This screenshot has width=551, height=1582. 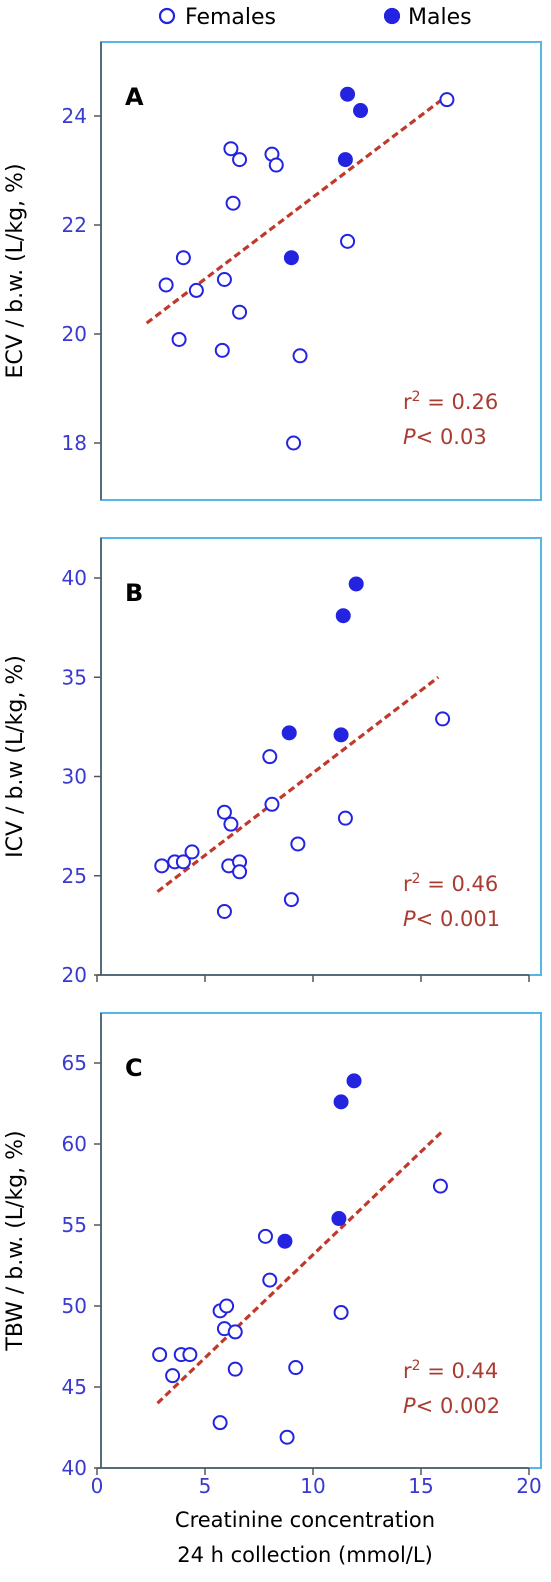 What do you see at coordinates (74, 1225) in the screenshot?
I see `y-tick-label: 55` at bounding box center [74, 1225].